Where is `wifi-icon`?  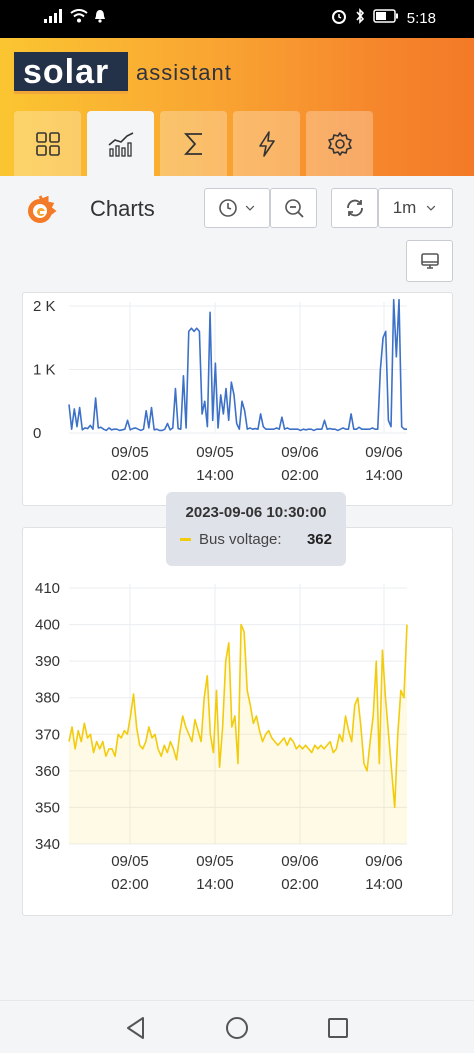 wifi-icon is located at coordinates (79, 18).